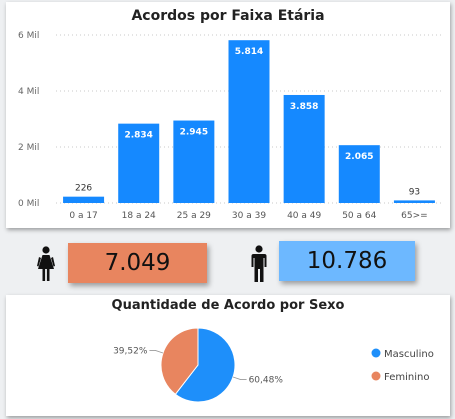  What do you see at coordinates (139, 216) in the screenshot?
I see `x-tick-label: 18 a 24` at bounding box center [139, 216].